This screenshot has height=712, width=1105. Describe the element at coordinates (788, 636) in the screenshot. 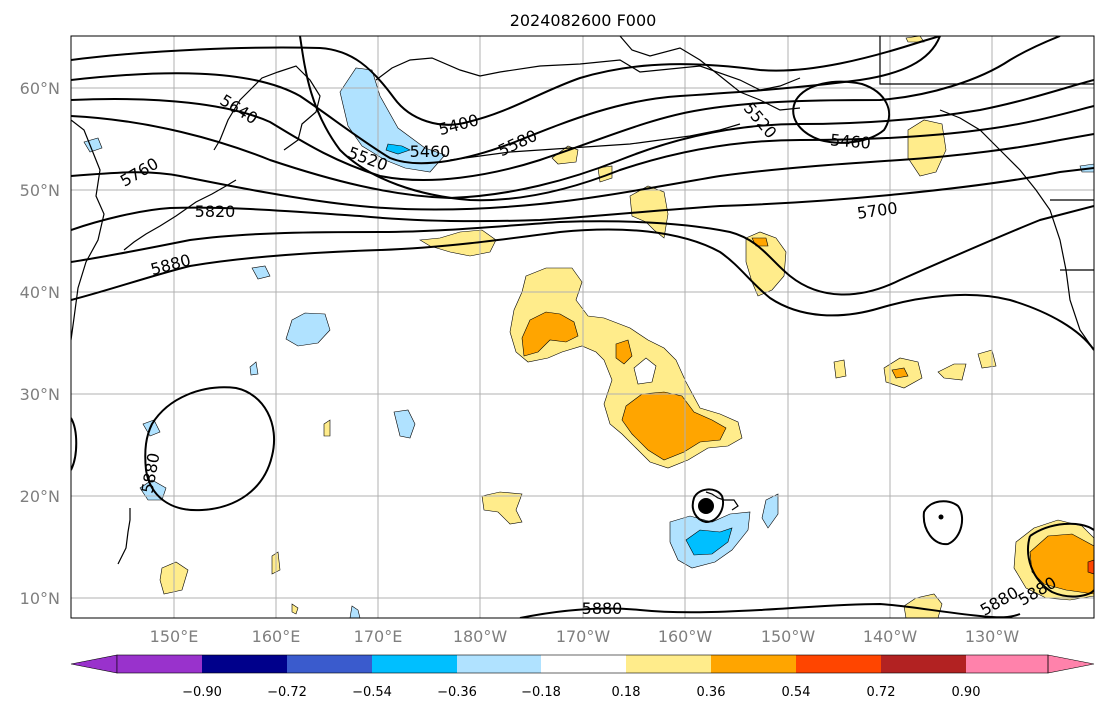

I see `lon-label: 150°W` at that location.